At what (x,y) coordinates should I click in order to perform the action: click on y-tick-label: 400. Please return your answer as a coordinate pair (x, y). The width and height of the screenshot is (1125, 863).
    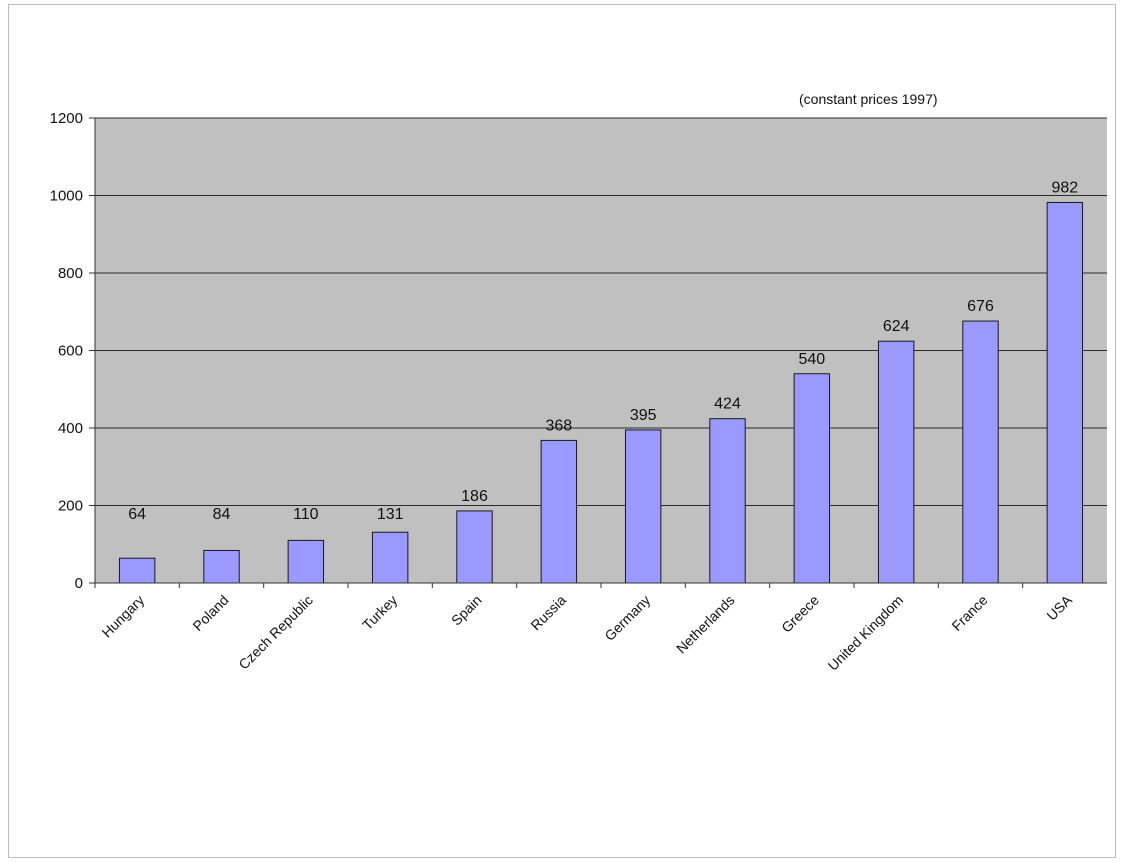
    Looking at the image, I should click on (70, 428).